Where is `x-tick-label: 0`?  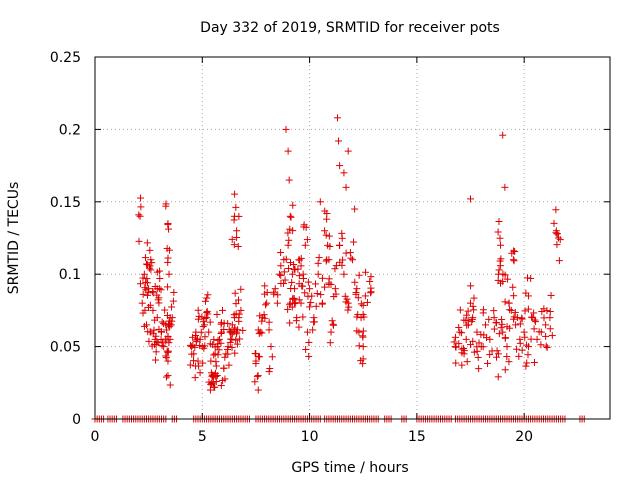
x-tick-label: 0 is located at coordinates (95, 437).